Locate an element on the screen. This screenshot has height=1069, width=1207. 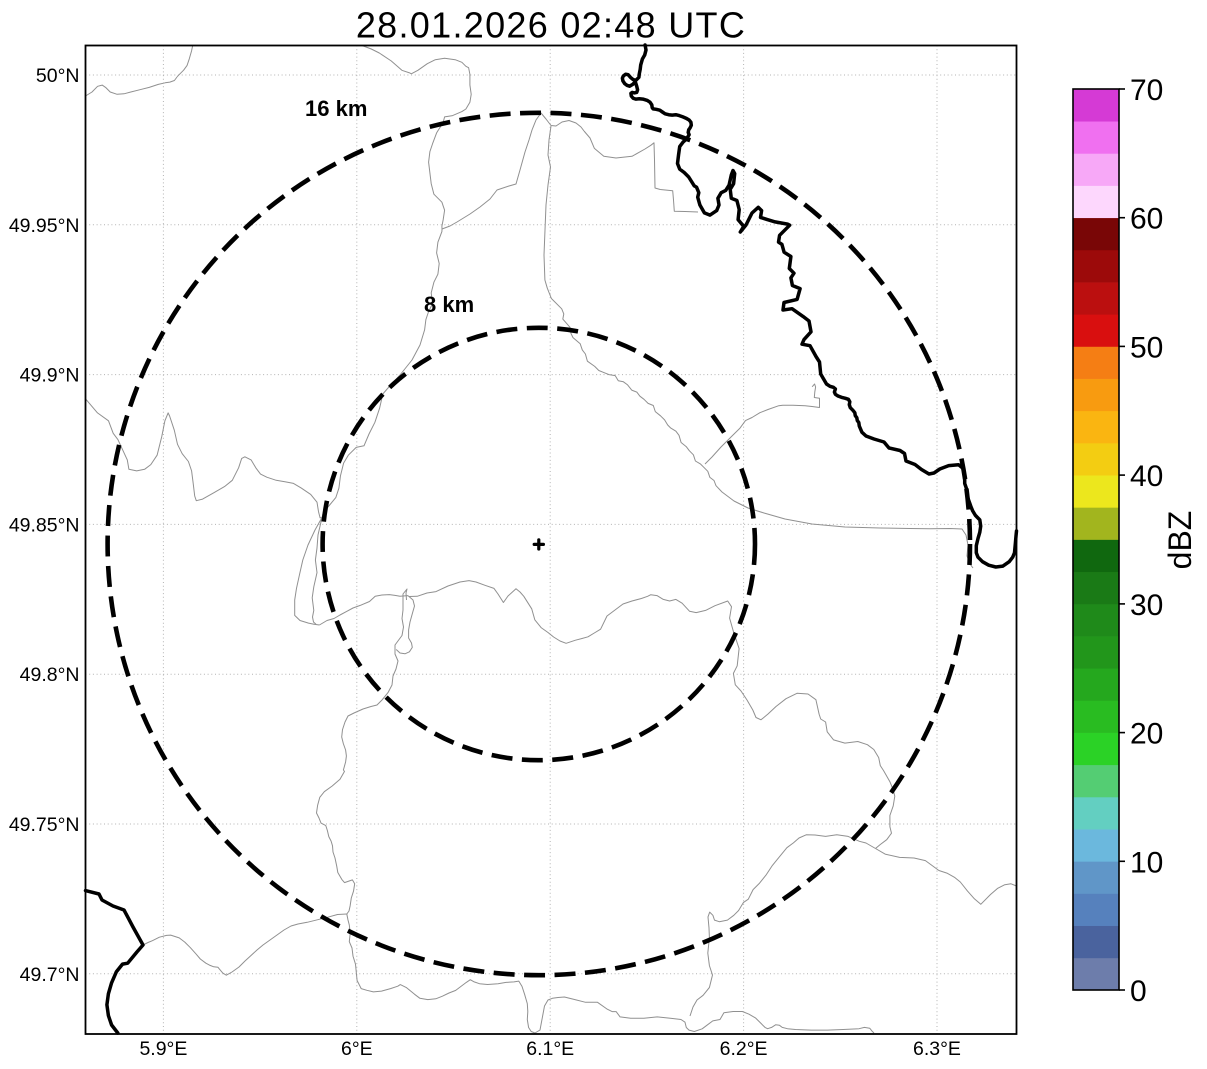
svg-text: 49.7°N is located at coordinates (50, 975).